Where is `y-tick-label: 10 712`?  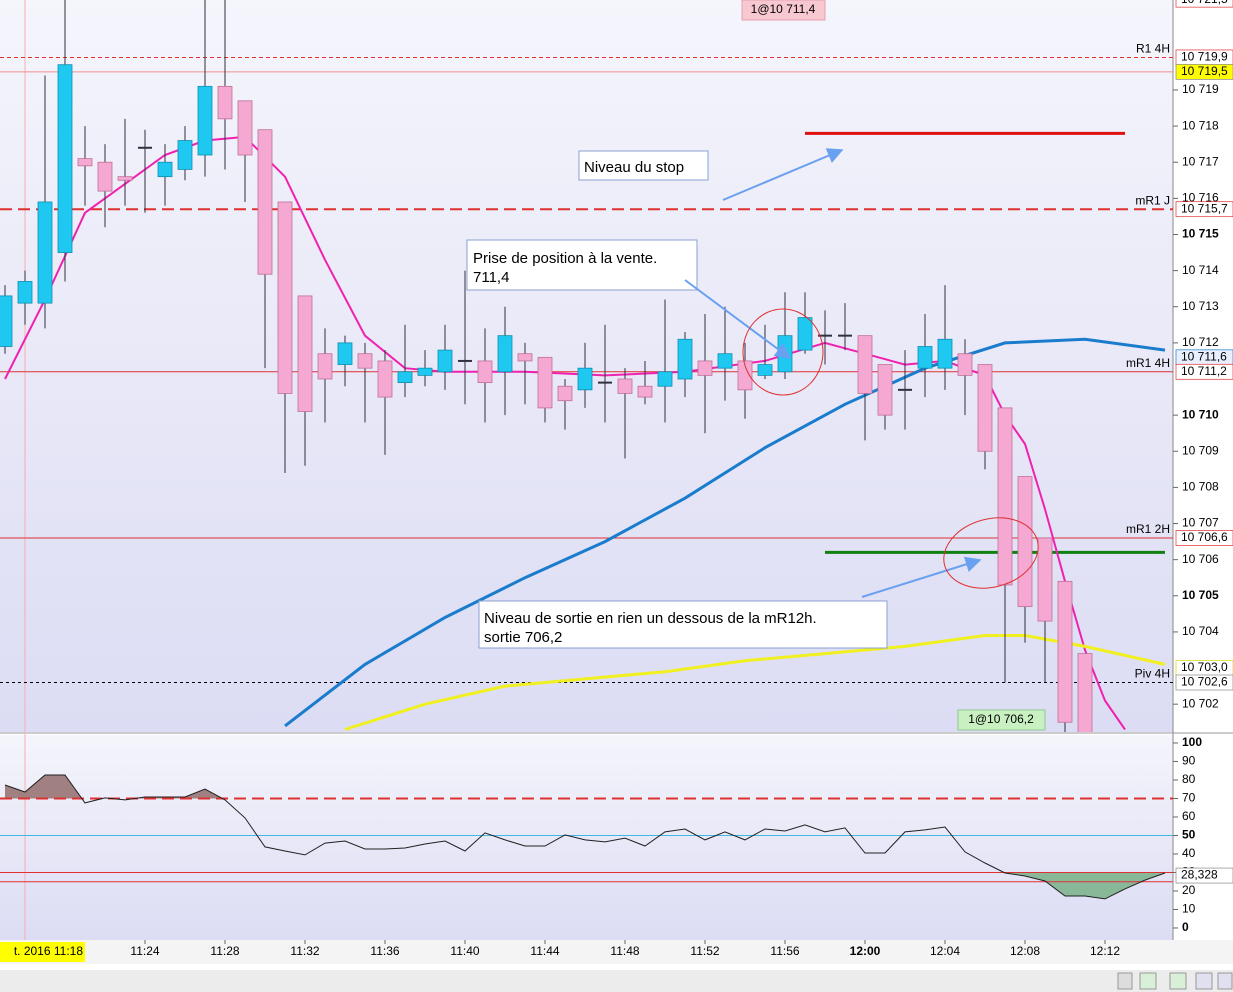
y-tick-label: 10 712 is located at coordinates (1200, 342).